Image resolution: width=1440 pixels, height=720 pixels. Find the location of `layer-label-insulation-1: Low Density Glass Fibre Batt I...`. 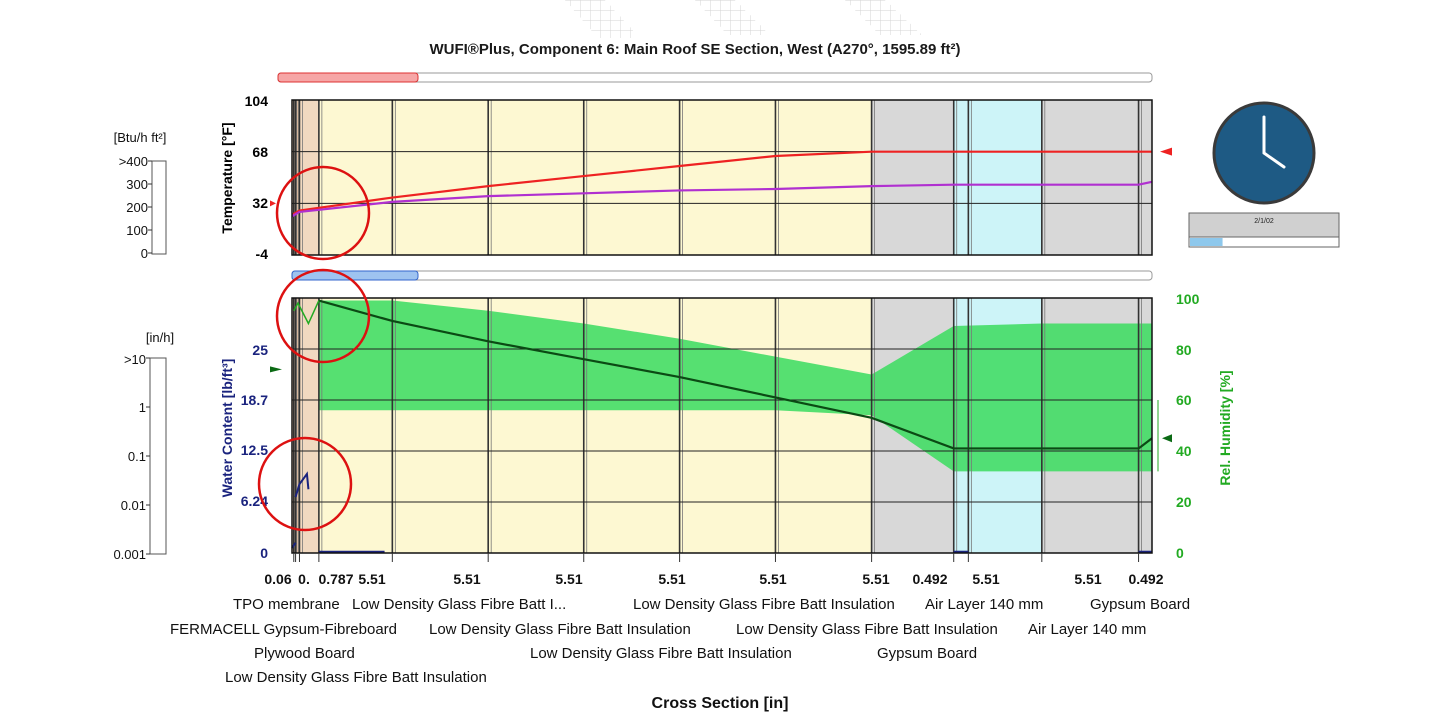

layer-label-insulation-1: Low Density Glass Fibre Batt I... is located at coordinates (459, 604).